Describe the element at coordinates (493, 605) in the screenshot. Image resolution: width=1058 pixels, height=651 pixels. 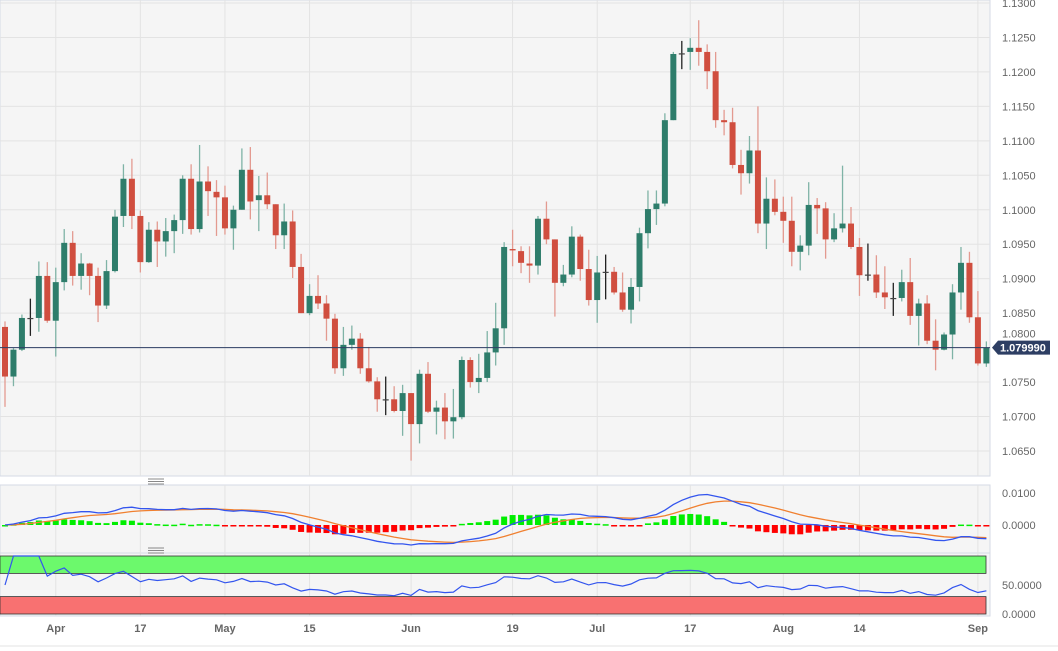
I see `rsi-oversold-zone` at that location.